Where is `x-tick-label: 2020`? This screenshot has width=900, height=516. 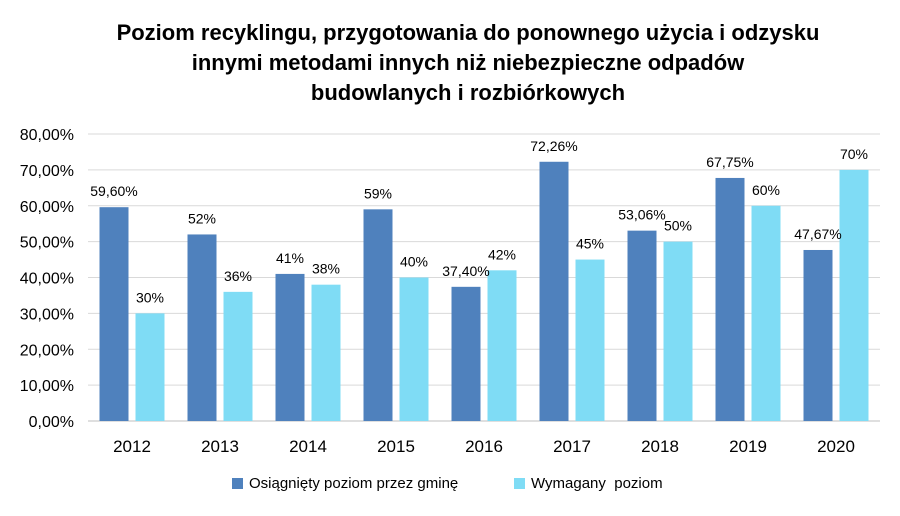
x-tick-label: 2020 is located at coordinates (836, 446).